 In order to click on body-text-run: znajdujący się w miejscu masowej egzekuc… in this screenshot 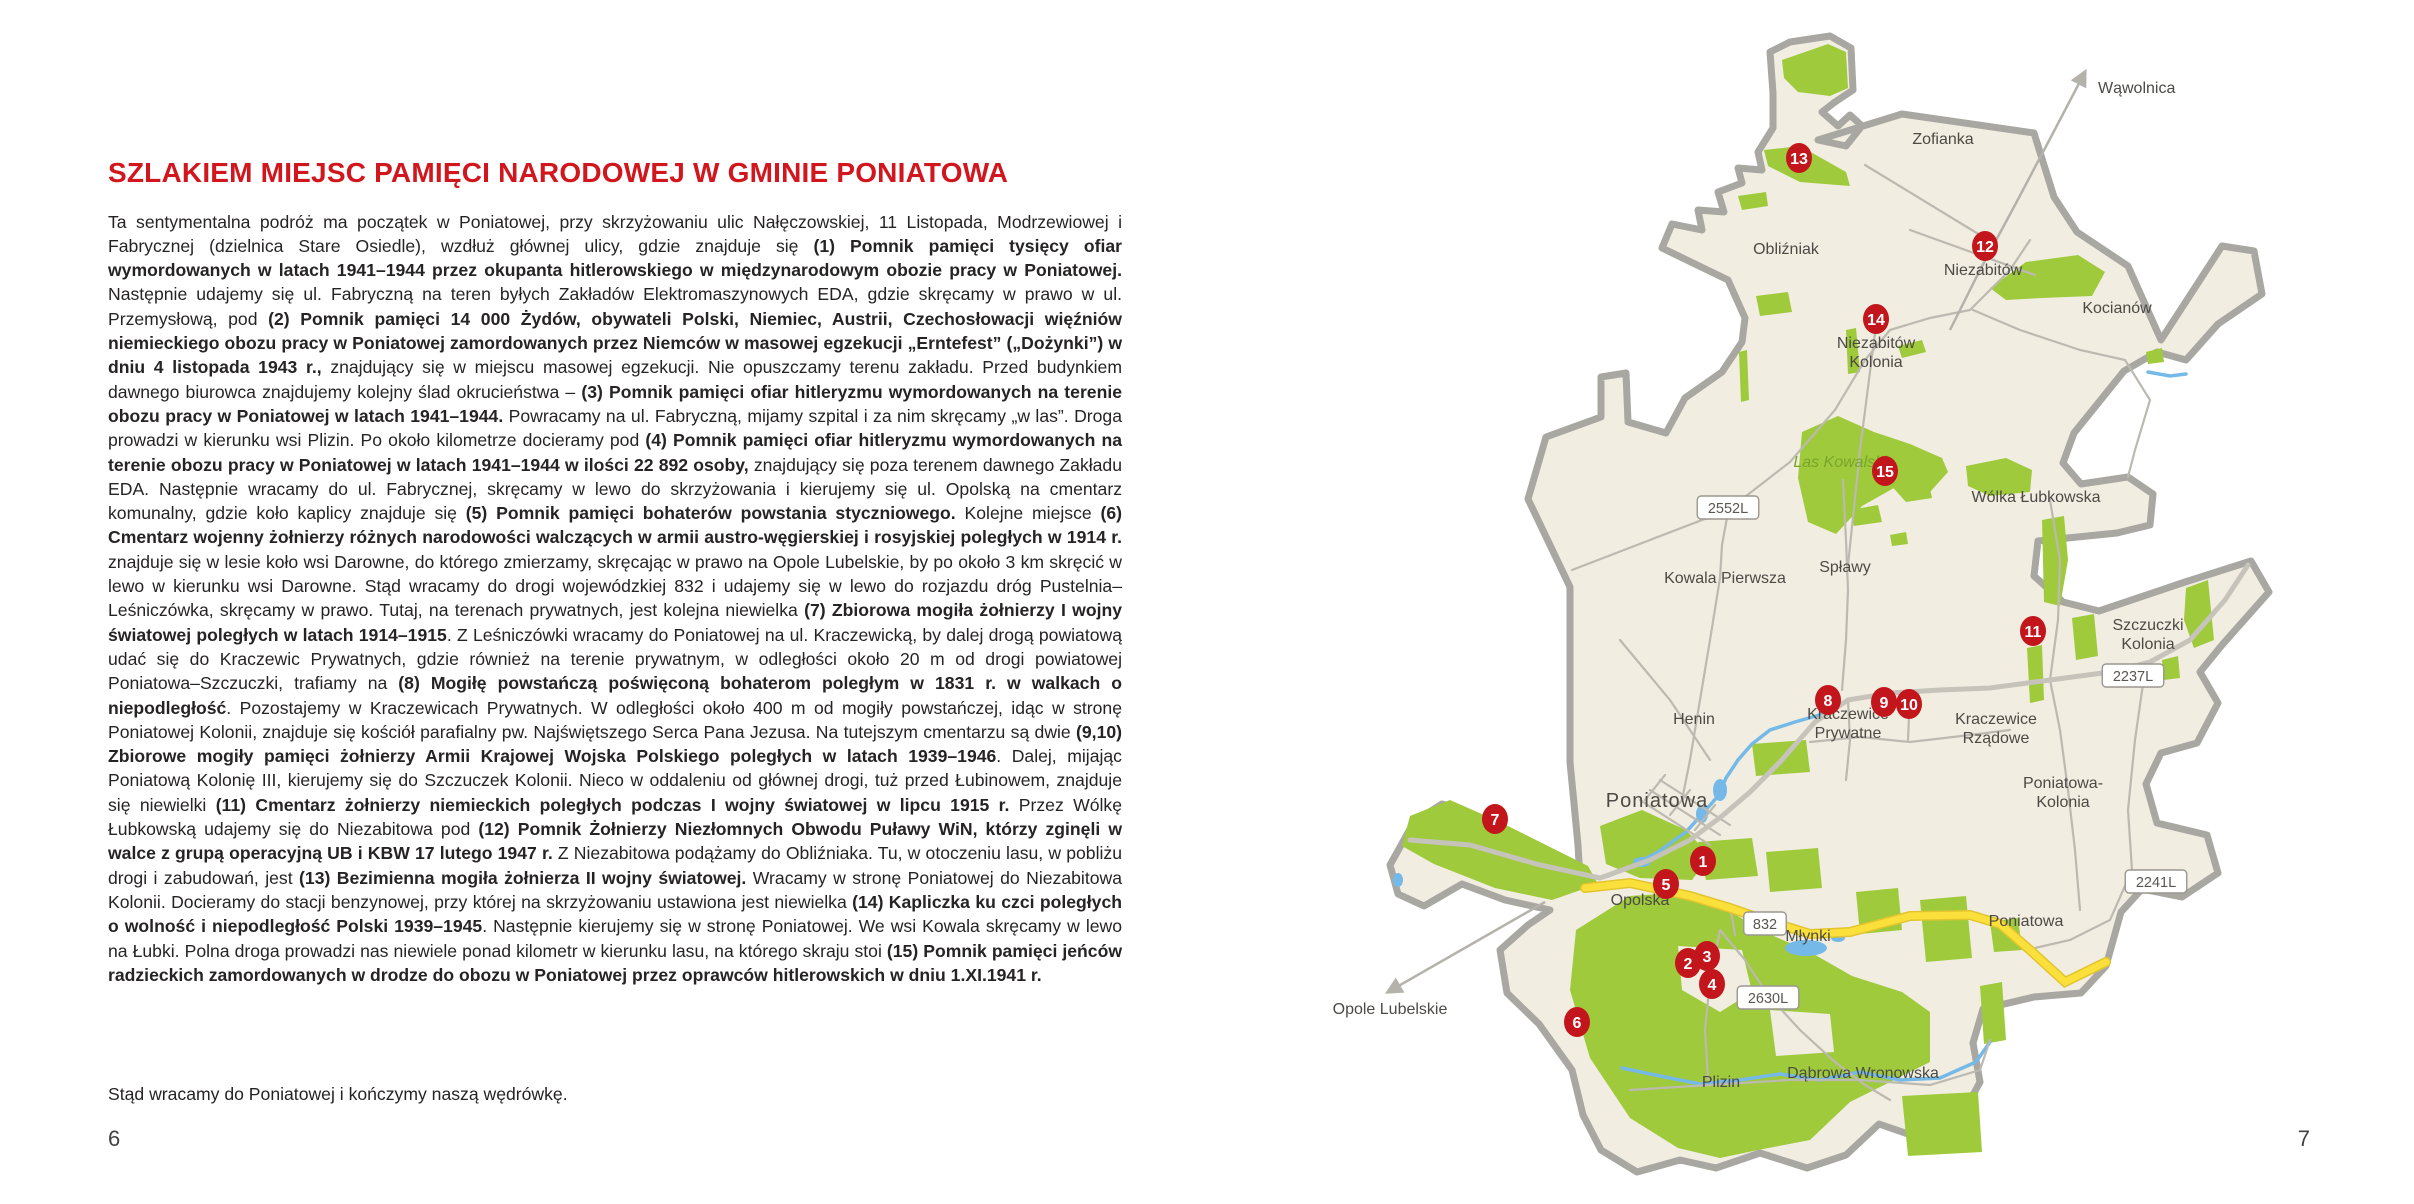, I will do `click(615, 379)`.